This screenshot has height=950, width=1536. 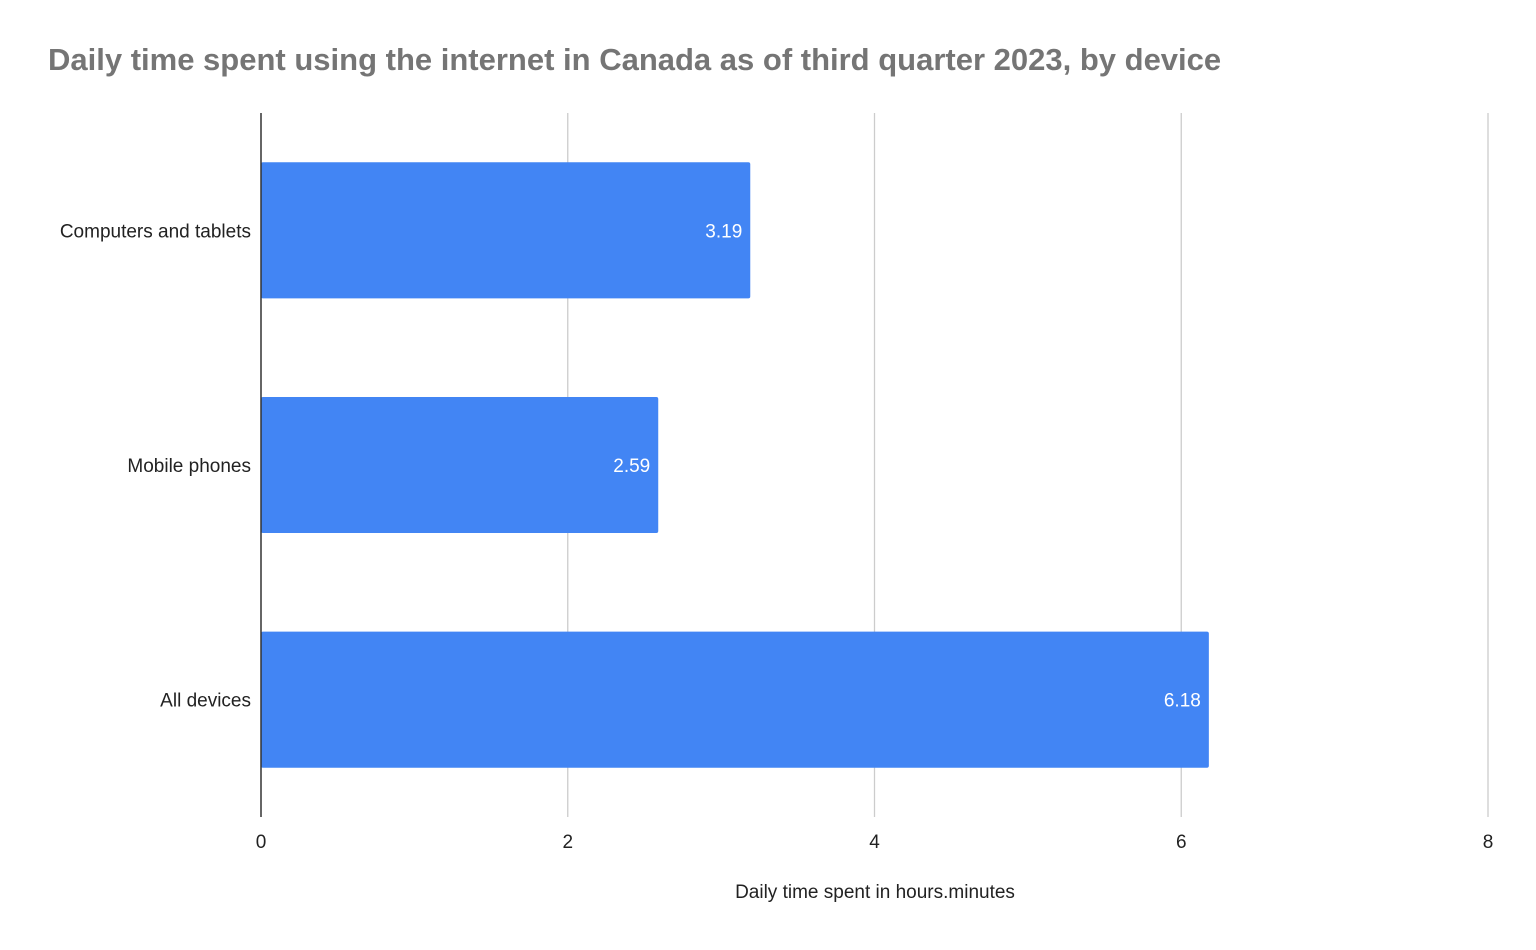 I want to click on category-label: Mobile phones, so click(x=189, y=466).